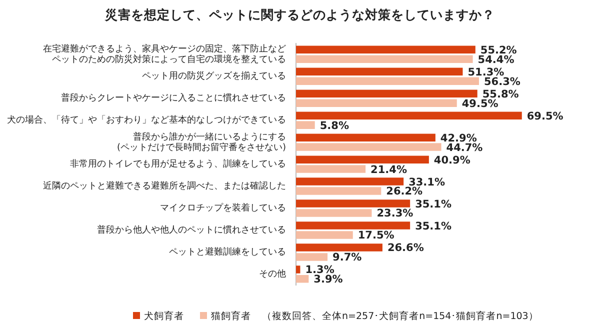 The width and height of the screenshot is (600, 328). What do you see at coordinates (405, 248) in the screenshot?
I see `data-label: 26.6%` at bounding box center [405, 248].